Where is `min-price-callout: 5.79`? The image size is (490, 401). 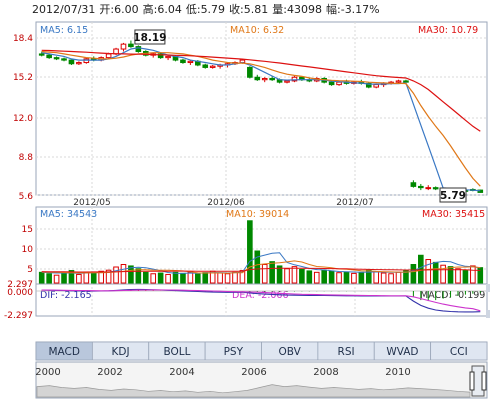
min-price-callout: 5.79 is located at coordinates (453, 195).